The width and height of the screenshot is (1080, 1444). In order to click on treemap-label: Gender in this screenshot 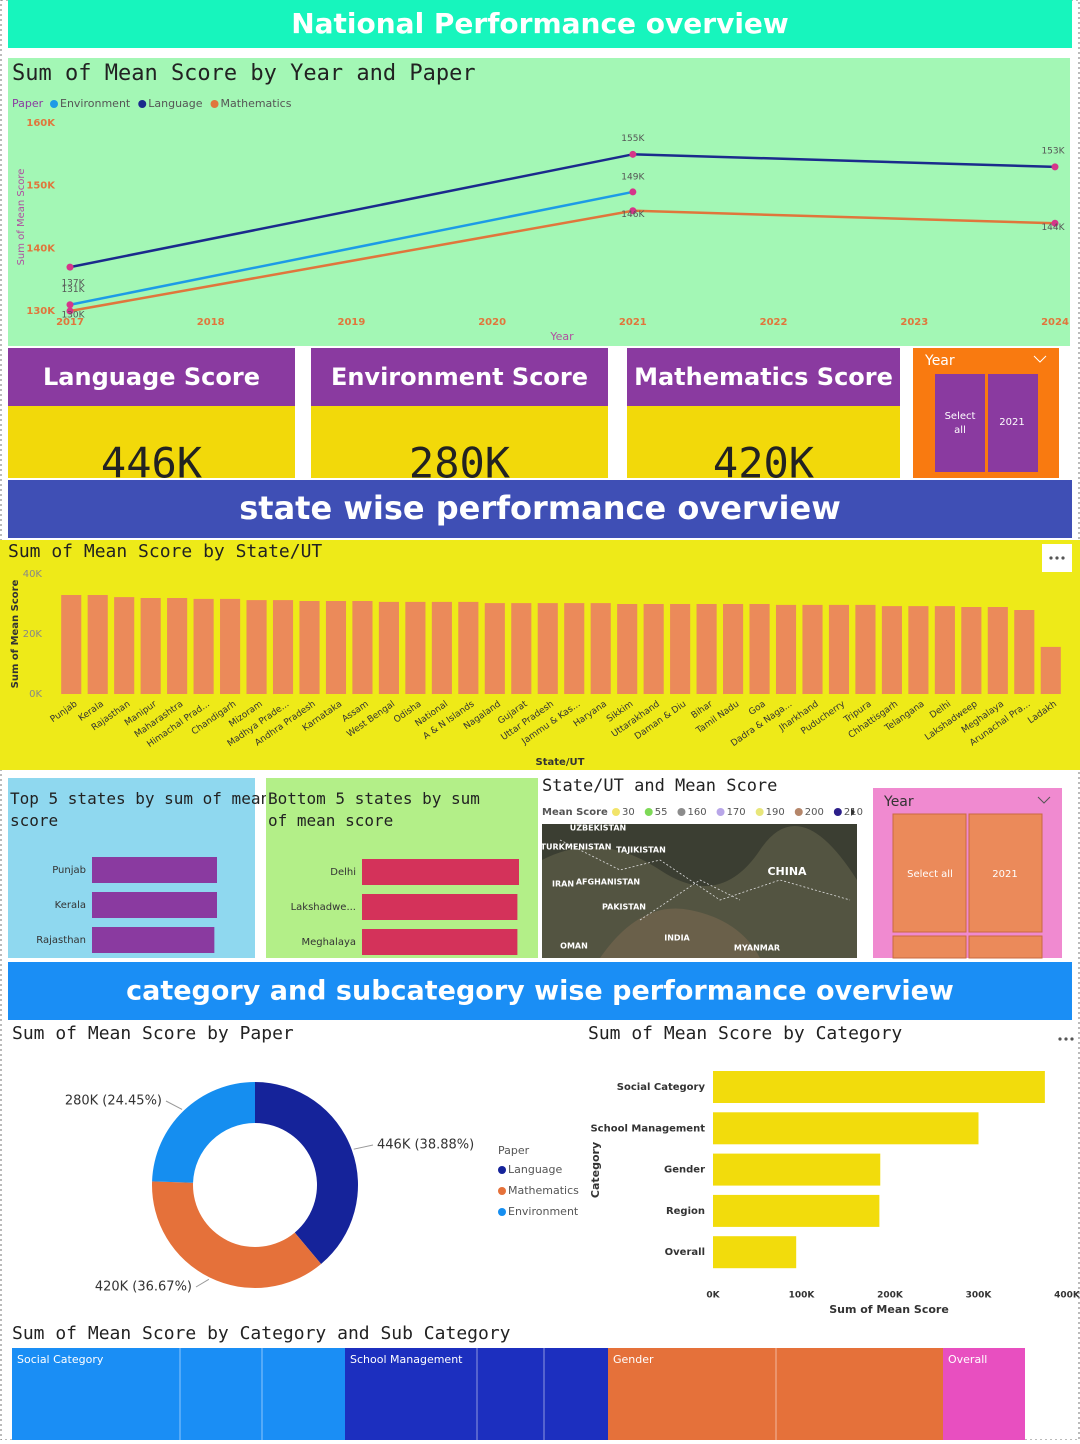, I will do `click(633, 1359)`.